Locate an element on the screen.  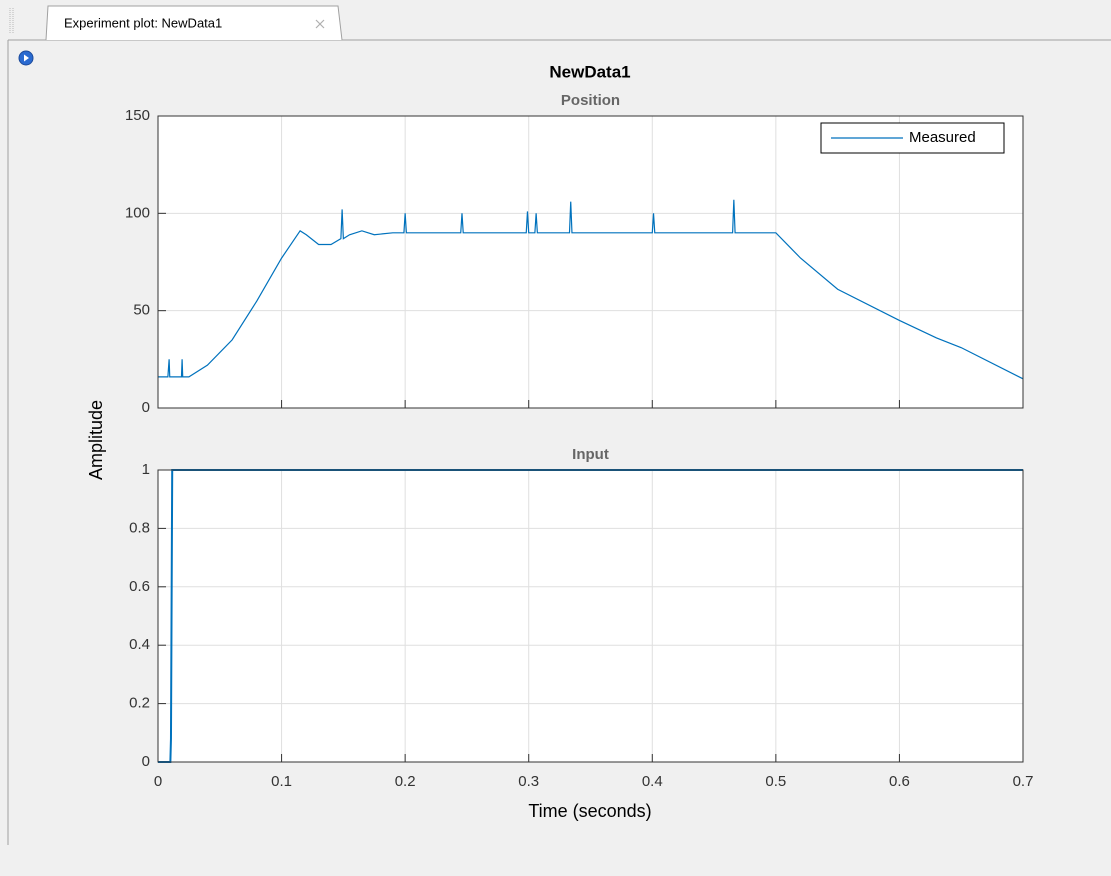
y-tick-label: 100 is located at coordinates (137, 212).